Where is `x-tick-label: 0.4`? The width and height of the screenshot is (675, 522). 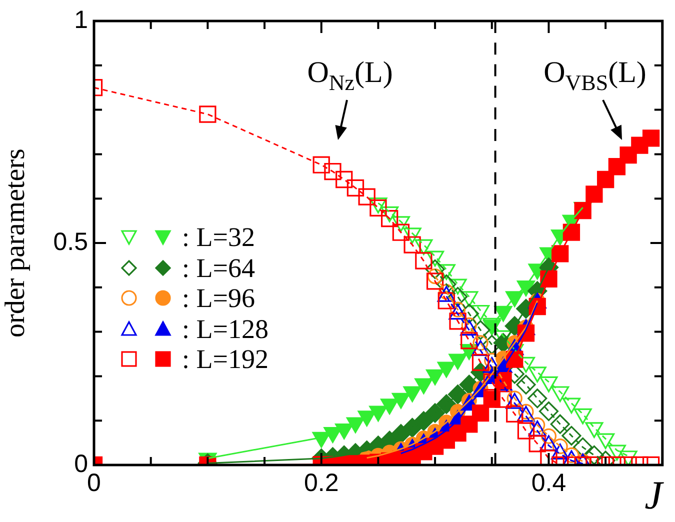 x-tick-label: 0.4 is located at coordinates (548, 482).